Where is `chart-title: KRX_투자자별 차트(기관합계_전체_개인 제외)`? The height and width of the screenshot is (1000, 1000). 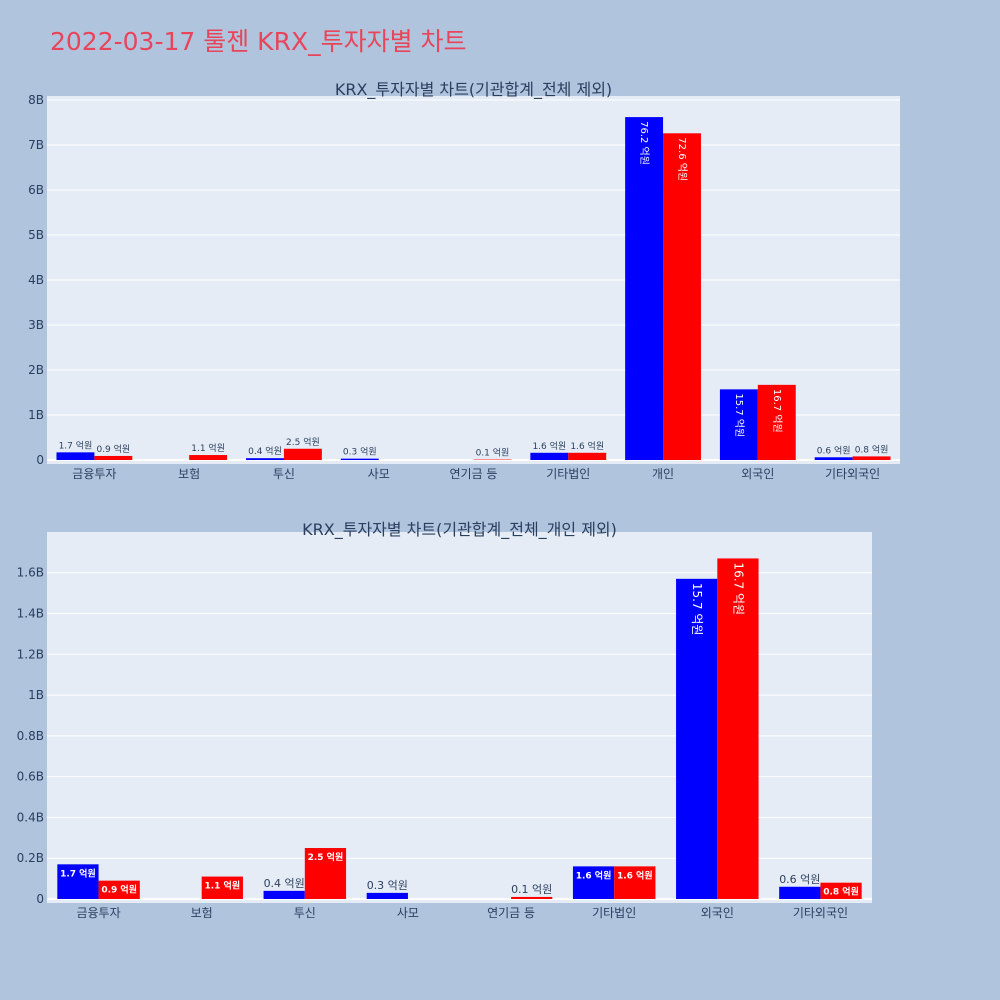
chart-title: KRX_투자자별 차트(기관합계_전체_개인 제외) is located at coordinates (459, 530).